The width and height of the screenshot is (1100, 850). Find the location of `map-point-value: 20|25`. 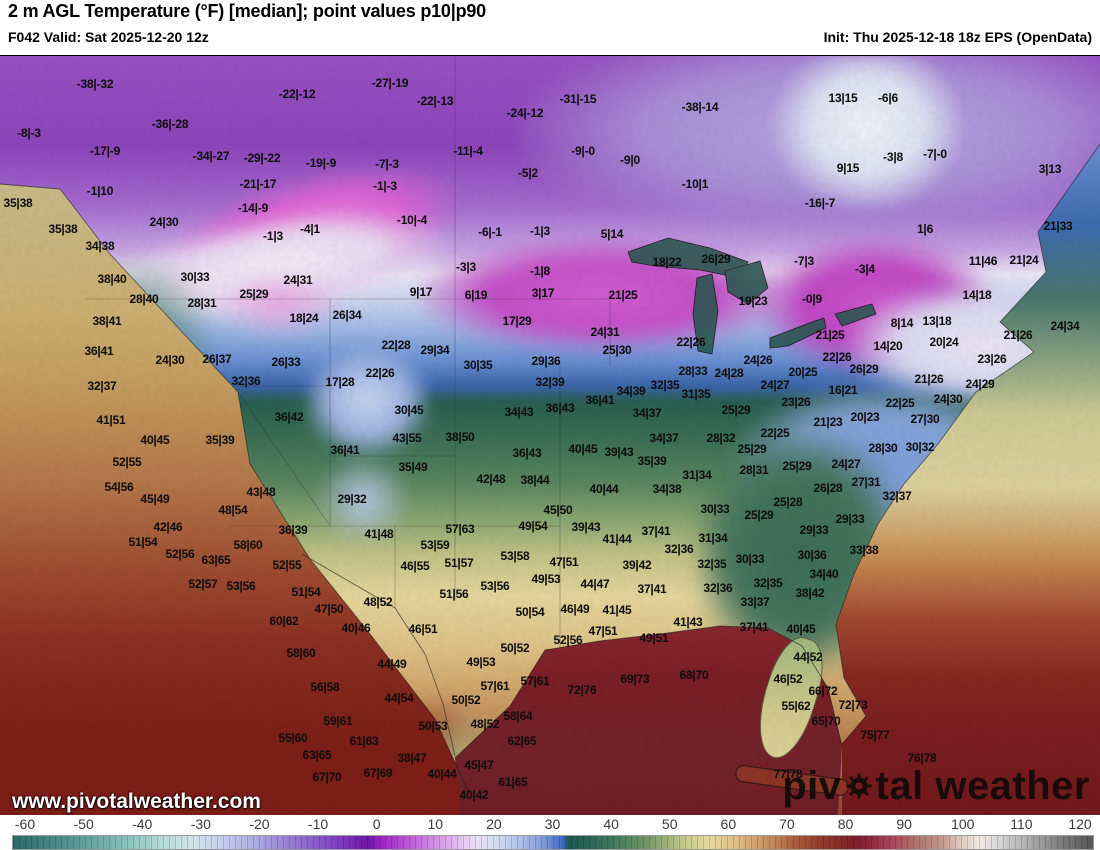

map-point-value: 20|25 is located at coordinates (803, 372).